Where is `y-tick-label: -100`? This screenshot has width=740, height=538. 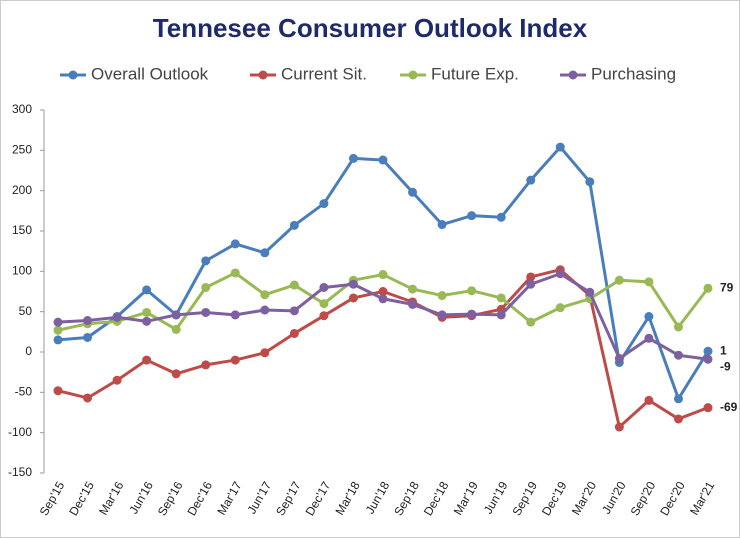
y-tick-label: -100 is located at coordinates (20, 432).